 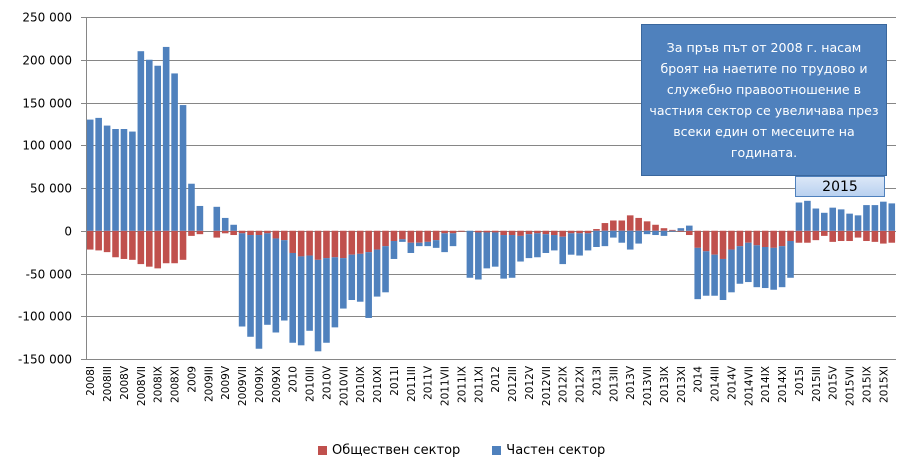 What do you see at coordinates (396, 450) in the screenshot?
I see `legend-label-public: Обществен сектор` at bounding box center [396, 450].